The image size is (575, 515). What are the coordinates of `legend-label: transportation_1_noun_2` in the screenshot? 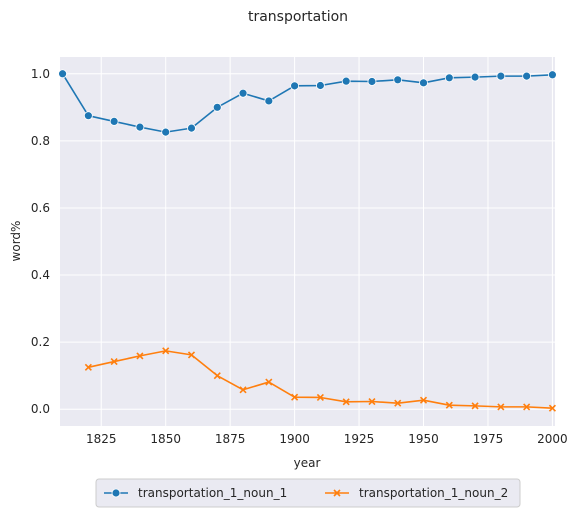 It's located at (433, 493).